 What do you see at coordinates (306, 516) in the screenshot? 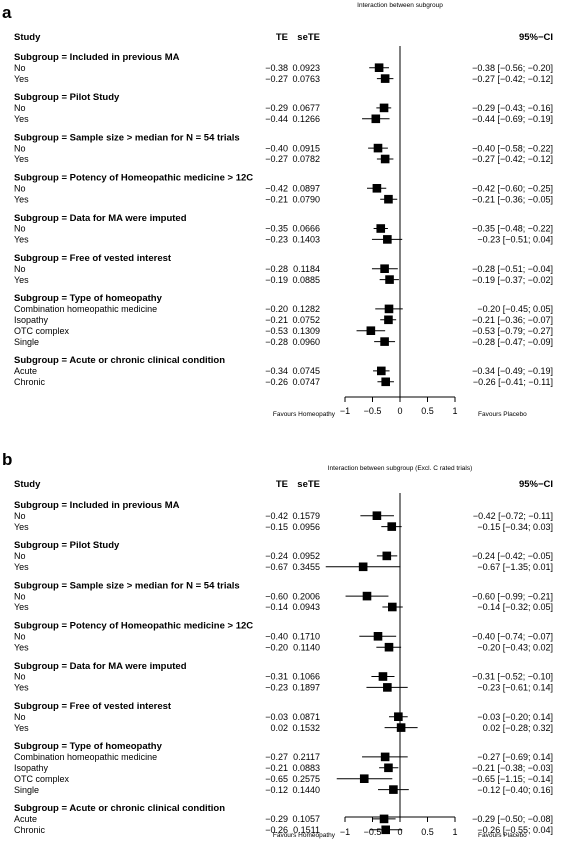
I see `sete-value: 0.1579` at bounding box center [306, 516].